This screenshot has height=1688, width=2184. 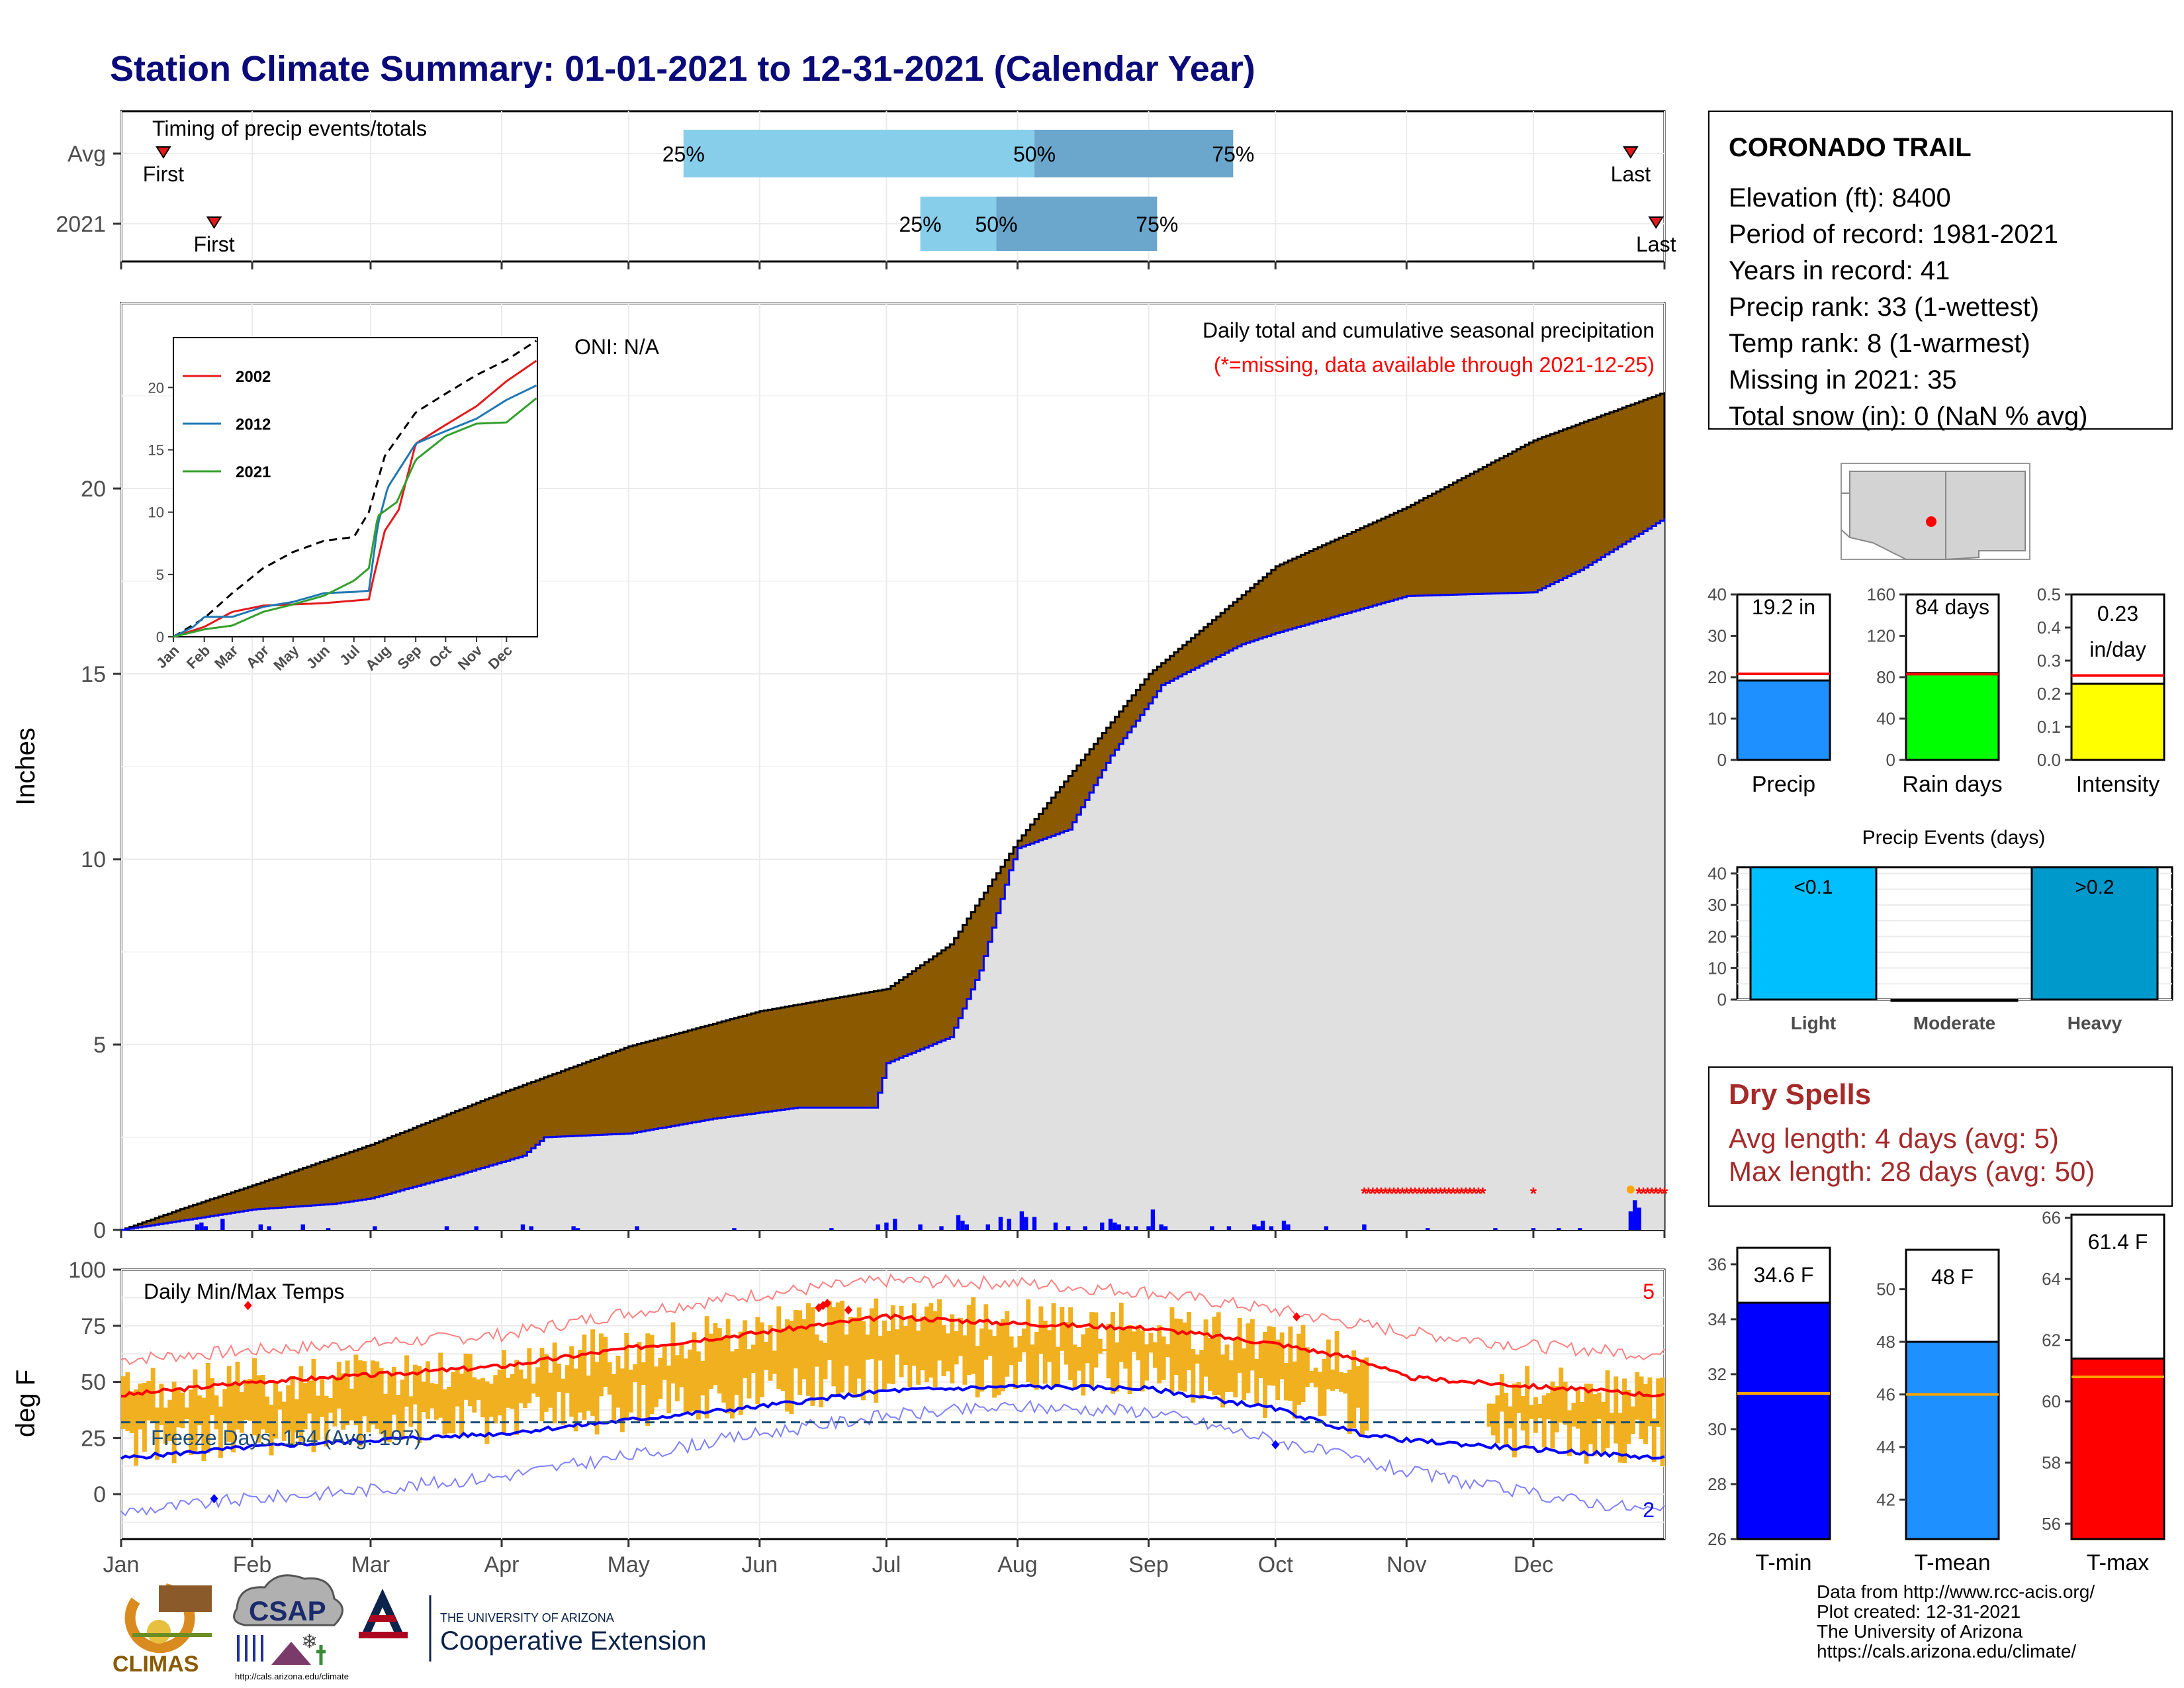 I want to click on temp-plot-title: Daily Min/Max Temps, so click(x=244, y=1291).